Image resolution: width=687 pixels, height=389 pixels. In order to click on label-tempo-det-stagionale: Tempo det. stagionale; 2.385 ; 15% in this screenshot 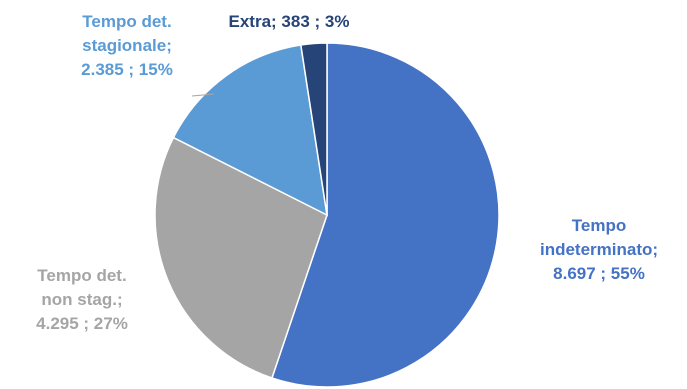, I will do `click(127, 45)`.